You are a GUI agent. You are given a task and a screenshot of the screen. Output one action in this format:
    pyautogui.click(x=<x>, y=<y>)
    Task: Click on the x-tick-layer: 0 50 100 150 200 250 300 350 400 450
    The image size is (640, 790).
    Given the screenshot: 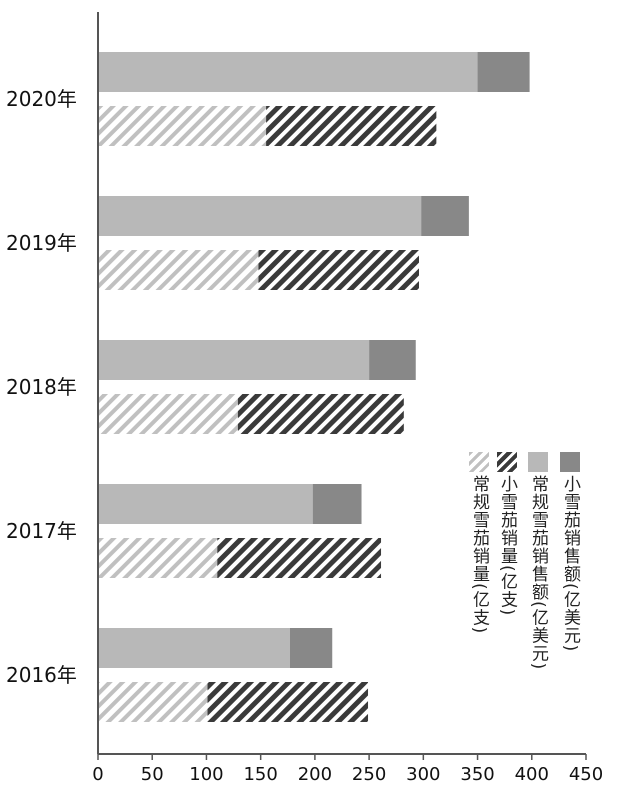 What is the action you would take?
    pyautogui.click(x=347, y=769)
    